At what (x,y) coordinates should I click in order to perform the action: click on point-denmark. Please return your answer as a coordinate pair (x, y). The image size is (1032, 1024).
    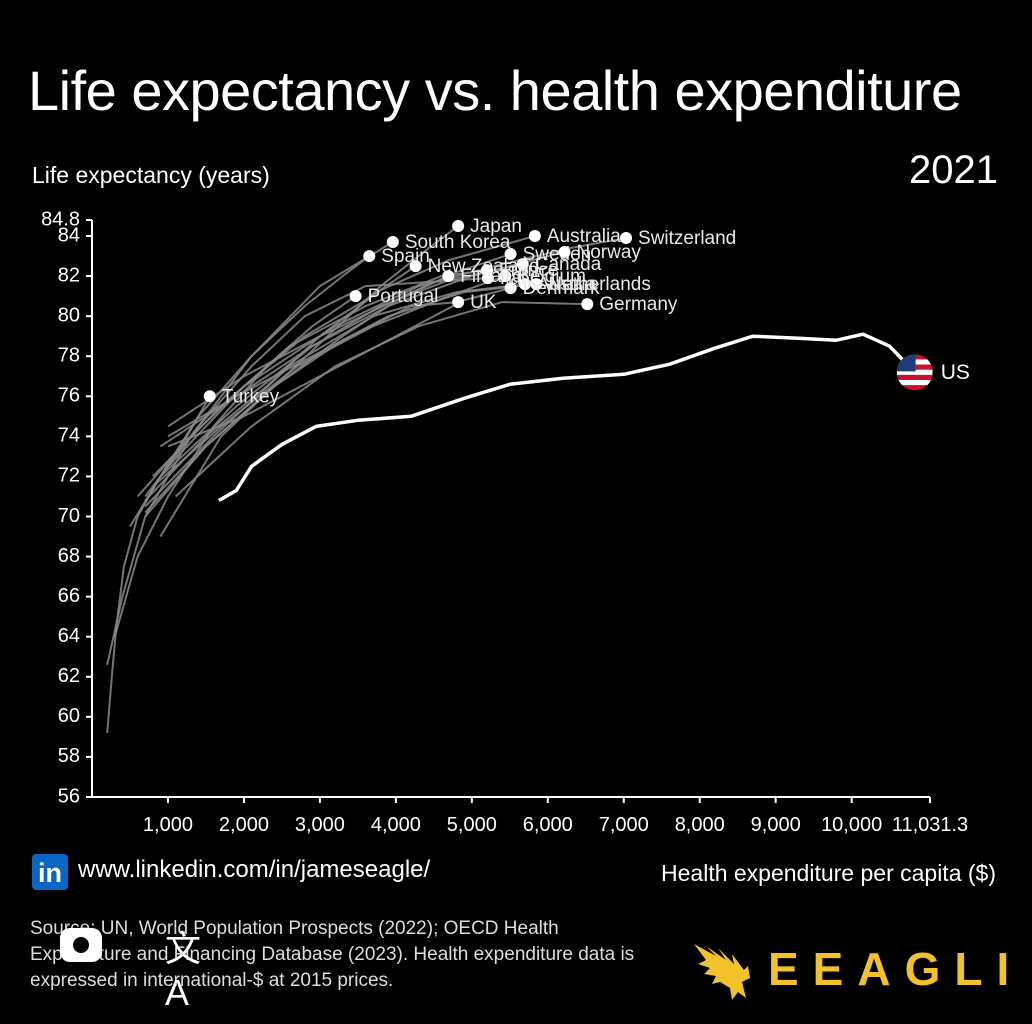
    Looking at the image, I should click on (510, 288).